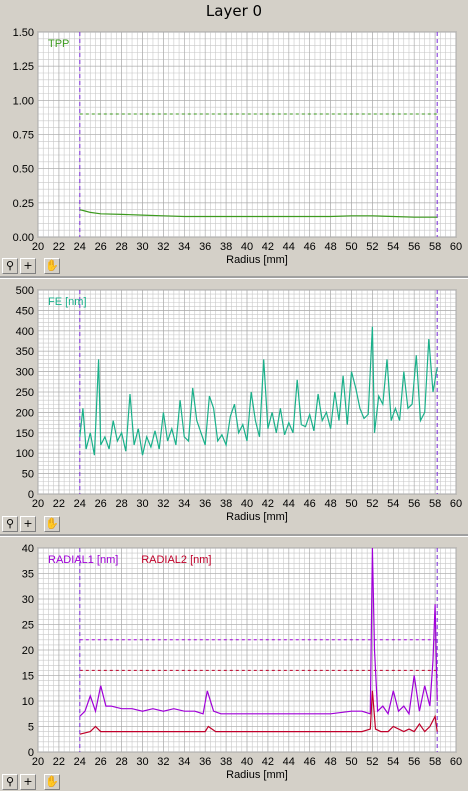 This screenshot has width=468, height=791. What do you see at coordinates (25, 291) in the screenshot?
I see `y-tick-label: 500` at bounding box center [25, 291].